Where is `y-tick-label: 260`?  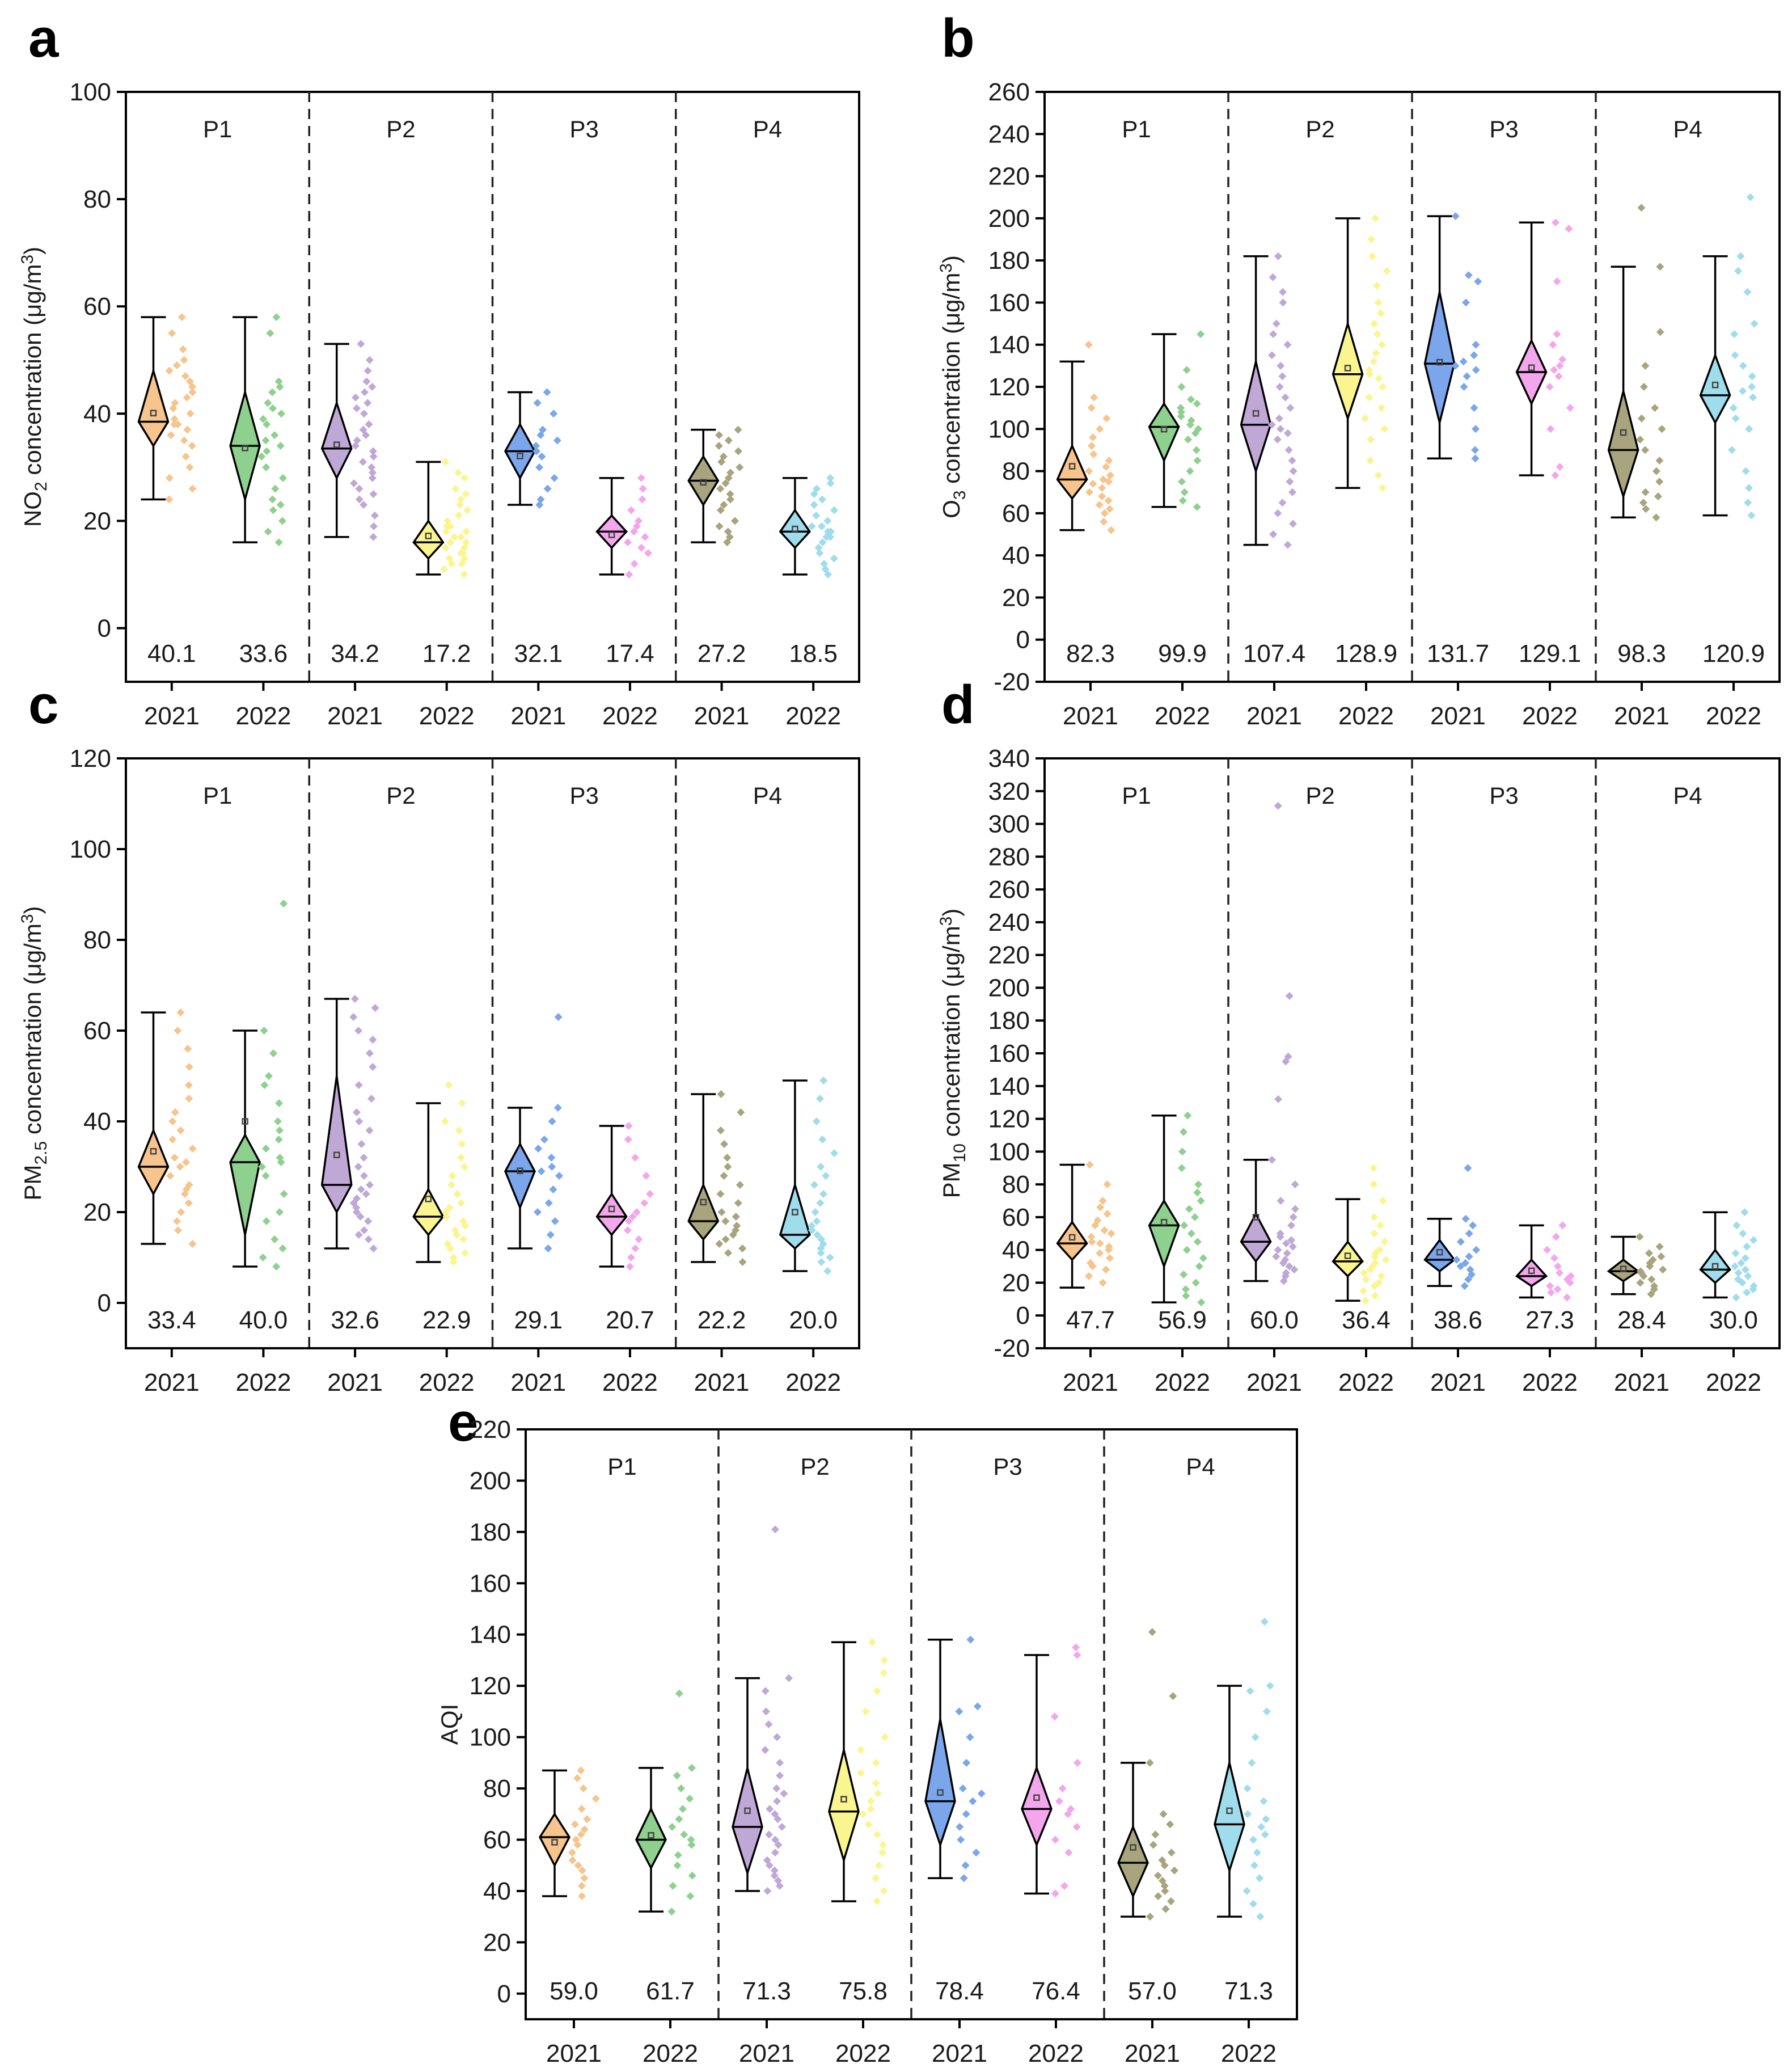 y-tick-label: 260 is located at coordinates (1009, 92).